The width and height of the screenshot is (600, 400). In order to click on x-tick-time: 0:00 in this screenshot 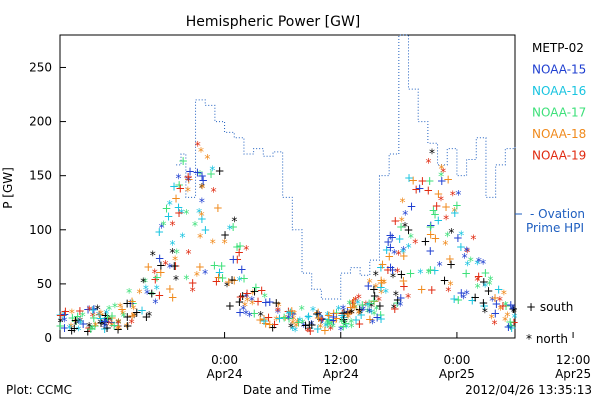, I will do `click(224, 360)`.